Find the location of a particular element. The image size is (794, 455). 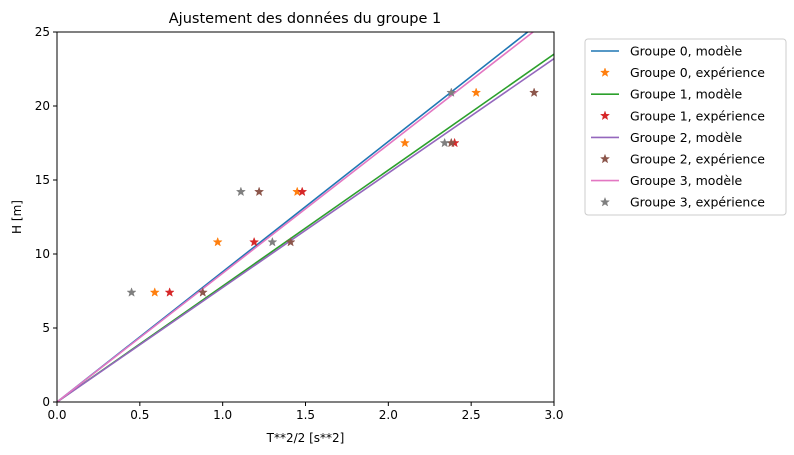

legend-entry-label: Groupe 2, expérience is located at coordinates (697, 159).